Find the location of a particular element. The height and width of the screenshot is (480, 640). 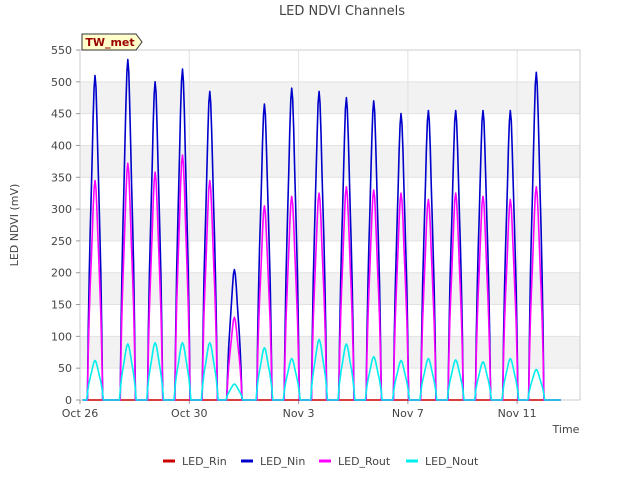

y-tick-label: 0 is located at coordinates (68, 400).